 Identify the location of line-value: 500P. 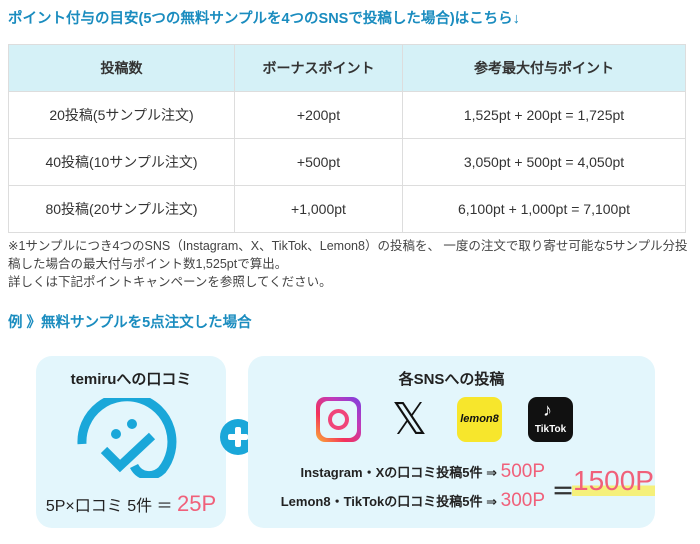
(522, 471).